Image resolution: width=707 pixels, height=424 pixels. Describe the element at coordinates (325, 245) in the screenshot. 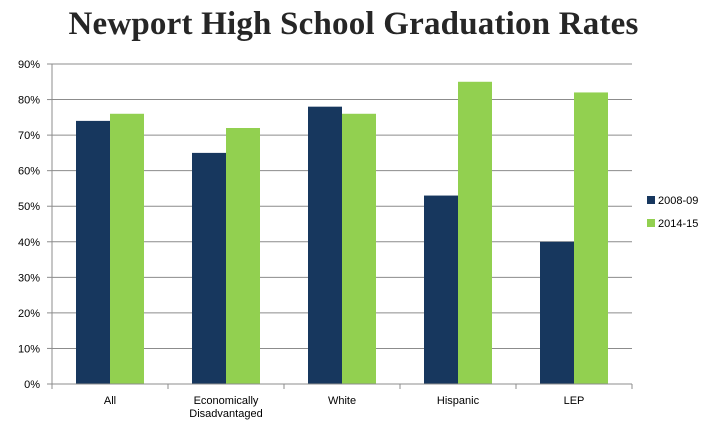

I see `bar-2008-09-white` at that location.